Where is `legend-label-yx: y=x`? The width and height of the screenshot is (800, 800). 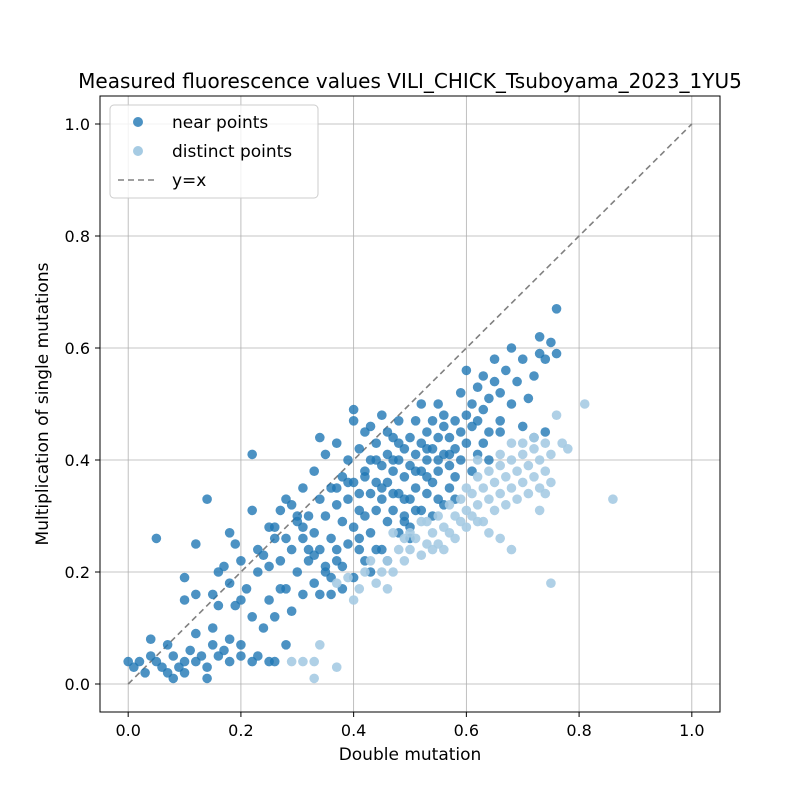 legend-label-yx: y=x is located at coordinates (189, 181).